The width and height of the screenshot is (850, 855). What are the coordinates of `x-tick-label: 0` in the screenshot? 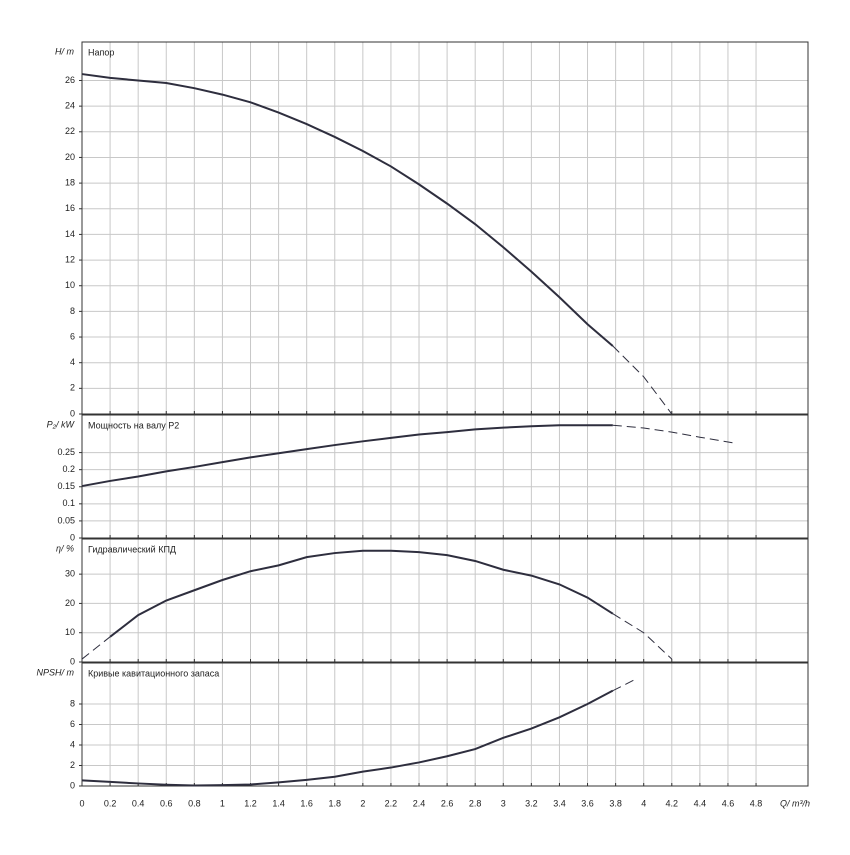 It's located at (81, 803).